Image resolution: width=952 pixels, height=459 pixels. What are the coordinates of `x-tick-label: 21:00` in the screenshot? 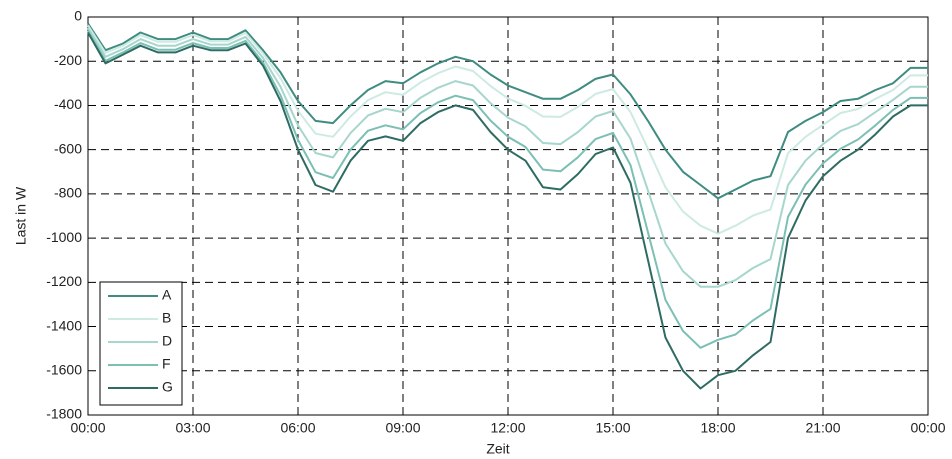 It's located at (822, 428).